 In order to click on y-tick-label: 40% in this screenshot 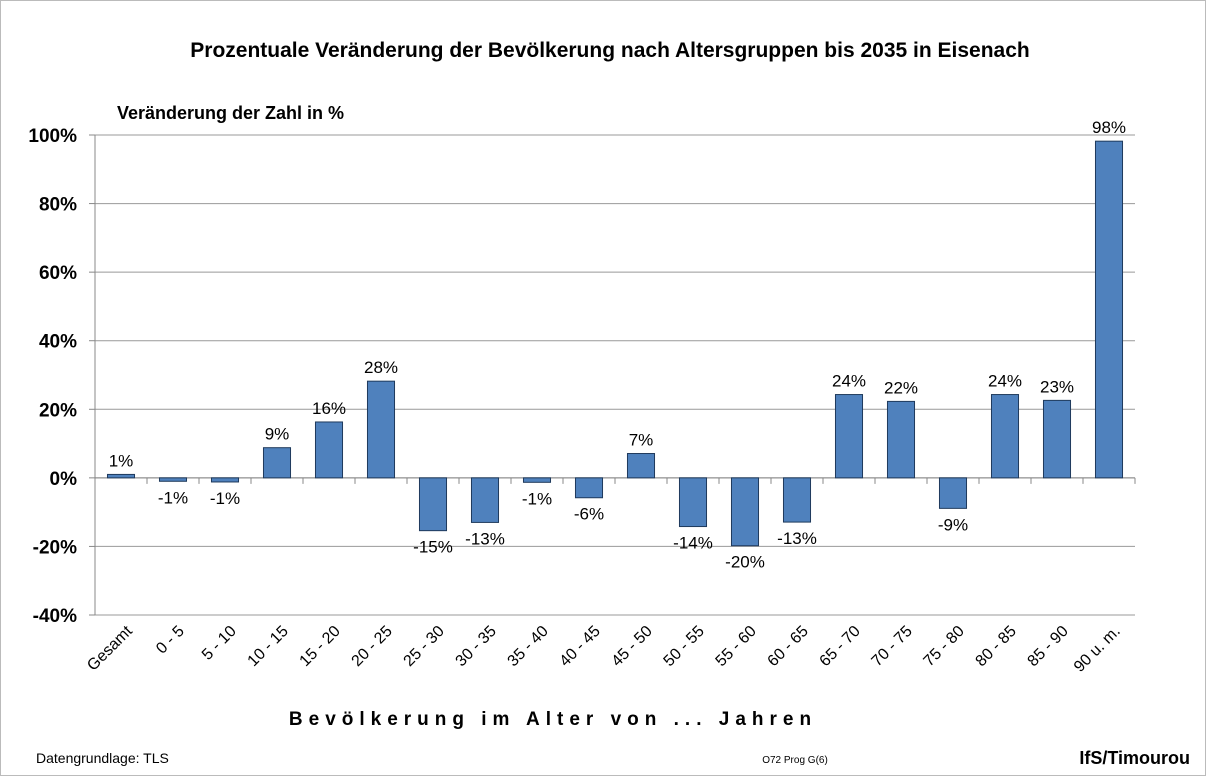, I will do `click(58, 342)`.